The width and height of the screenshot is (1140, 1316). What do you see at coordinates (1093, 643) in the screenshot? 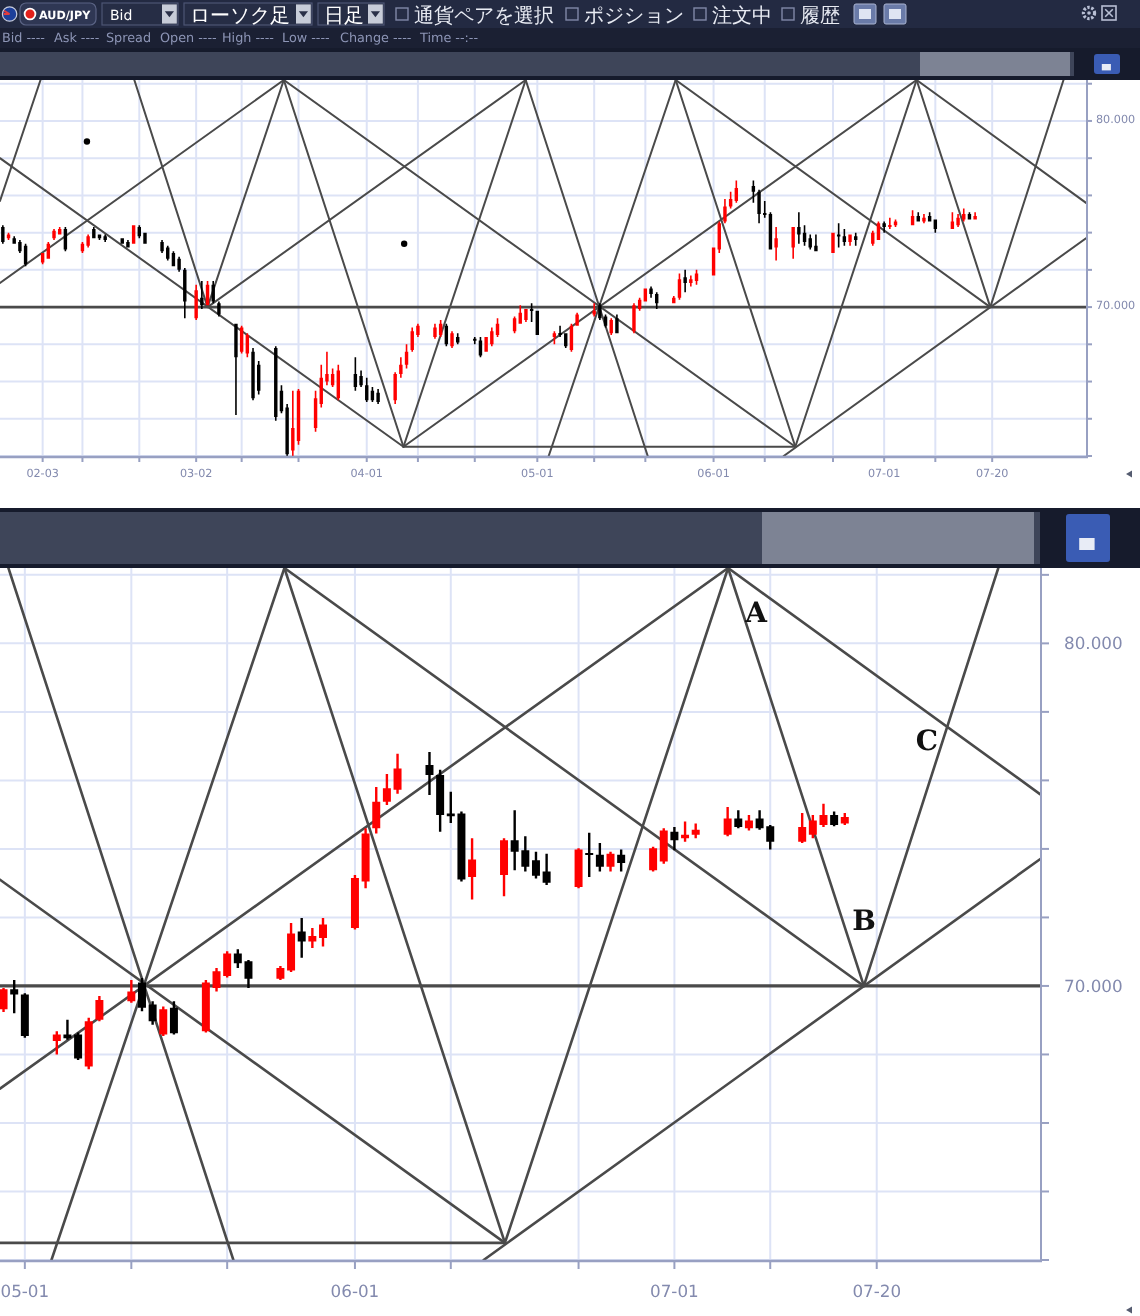
I see `y-tick-label: 80.000` at bounding box center [1093, 643].